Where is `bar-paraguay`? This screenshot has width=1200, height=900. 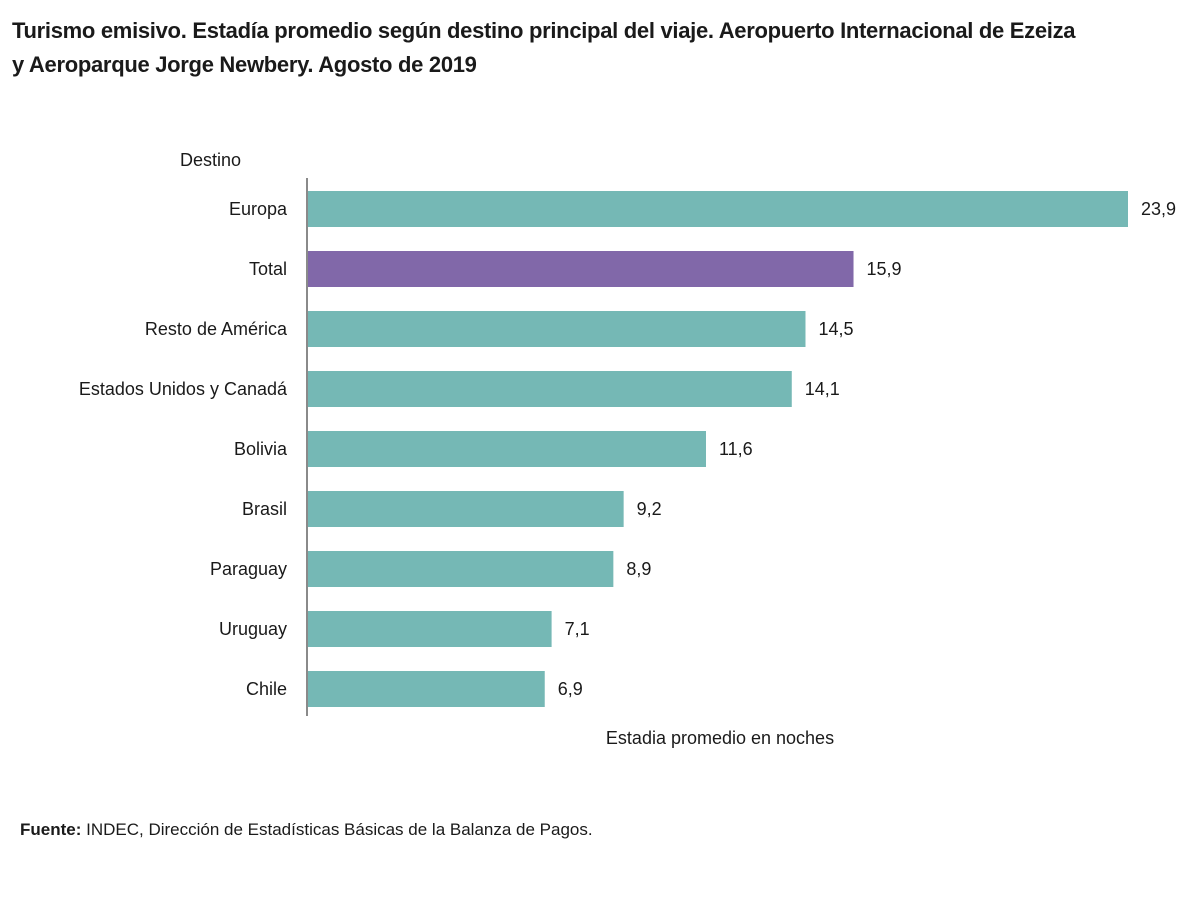 bar-paraguay is located at coordinates (461, 569).